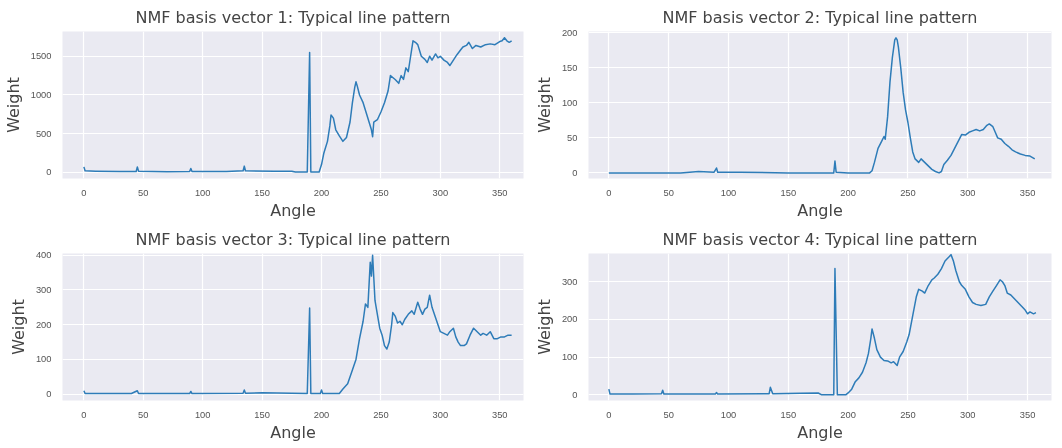 This screenshot has width=1062, height=448. Describe the element at coordinates (43, 255) in the screenshot. I see `y-tick-label: 400` at that location.